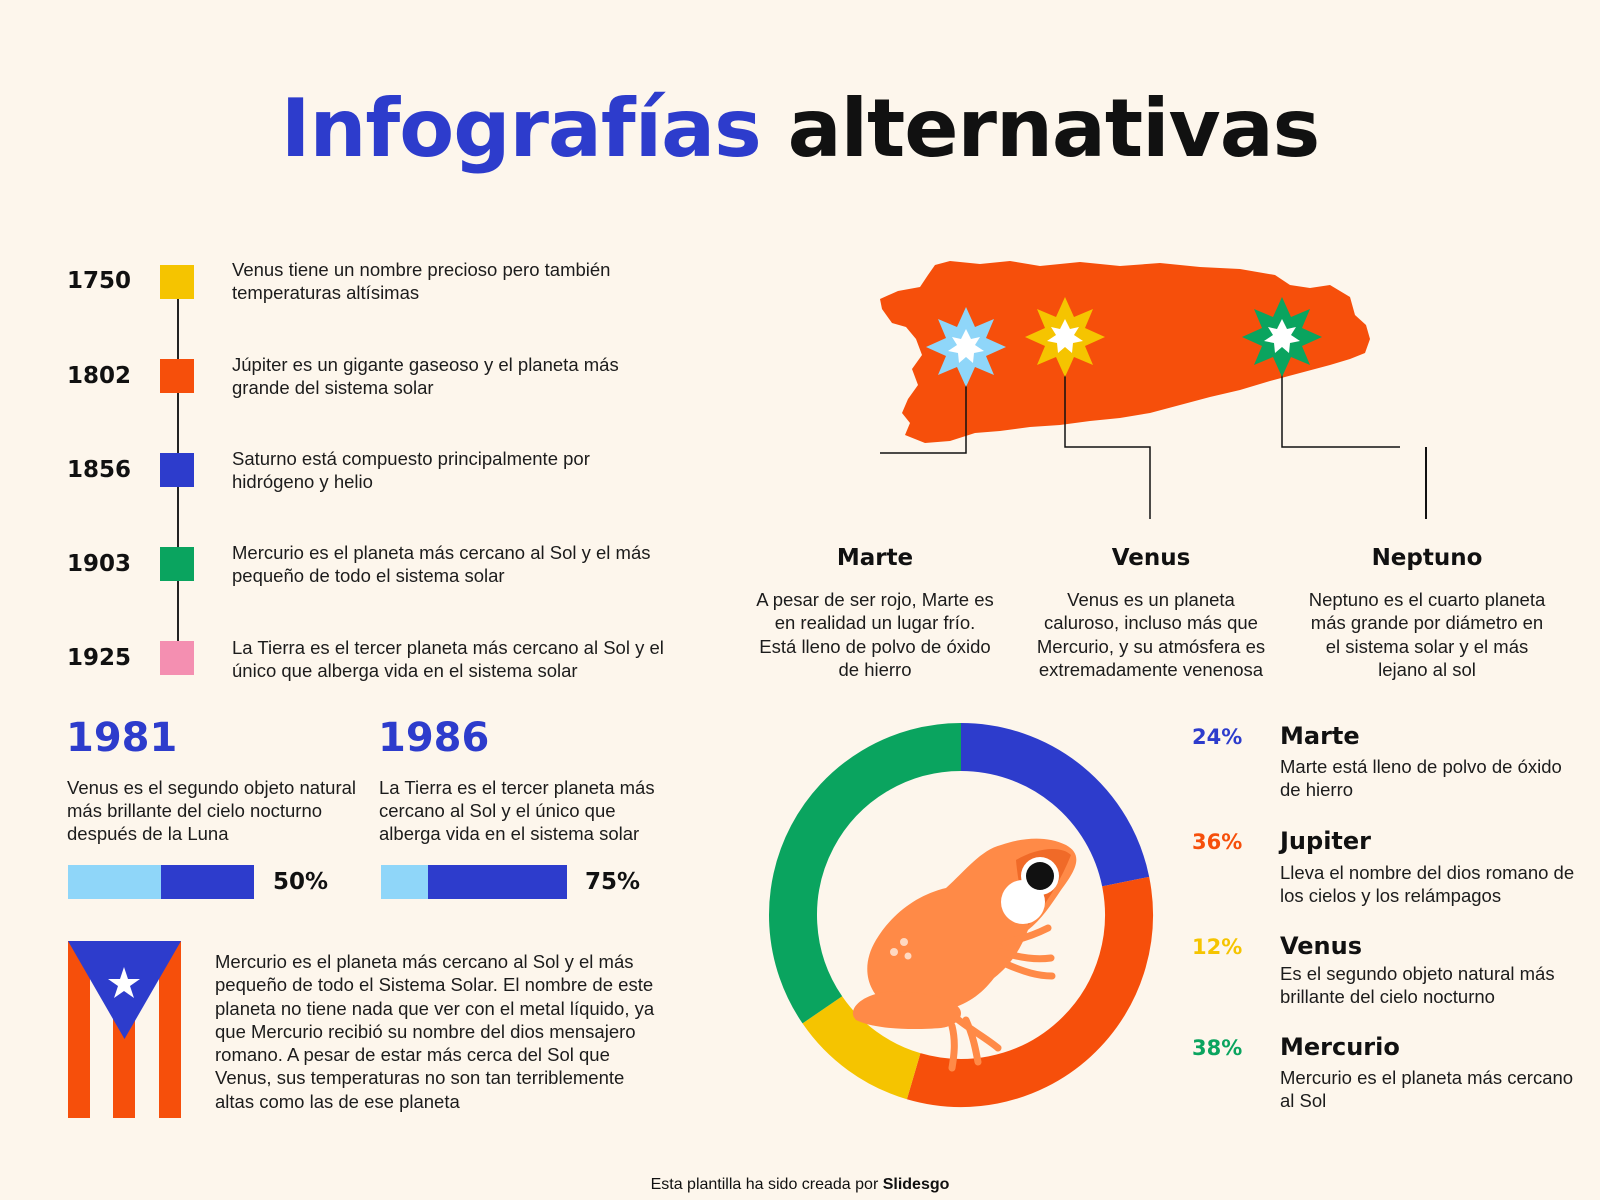 The width and height of the screenshot is (1600, 1200). I want to click on footer-prefix: Esta plantilla ha sido creada por, so click(766, 1184).